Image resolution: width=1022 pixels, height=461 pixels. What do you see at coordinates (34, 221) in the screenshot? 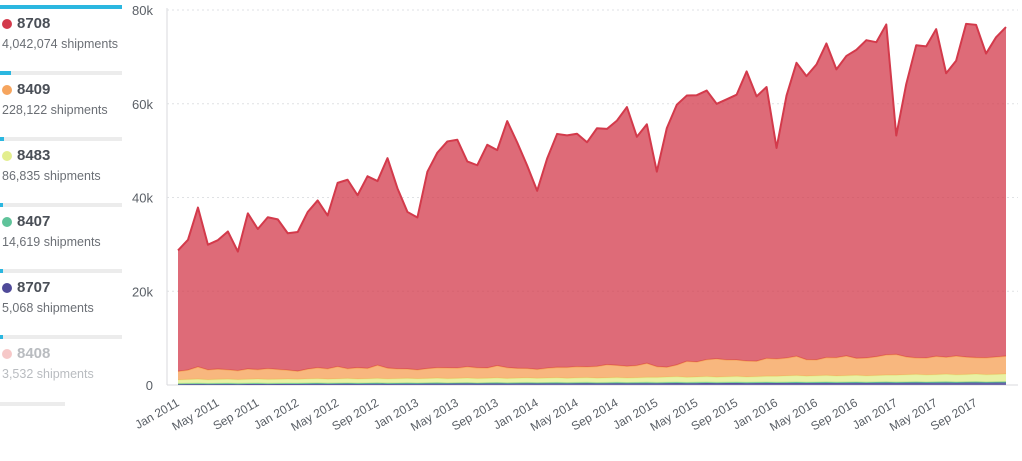
I see `legend-code-text: 8407` at bounding box center [34, 221].